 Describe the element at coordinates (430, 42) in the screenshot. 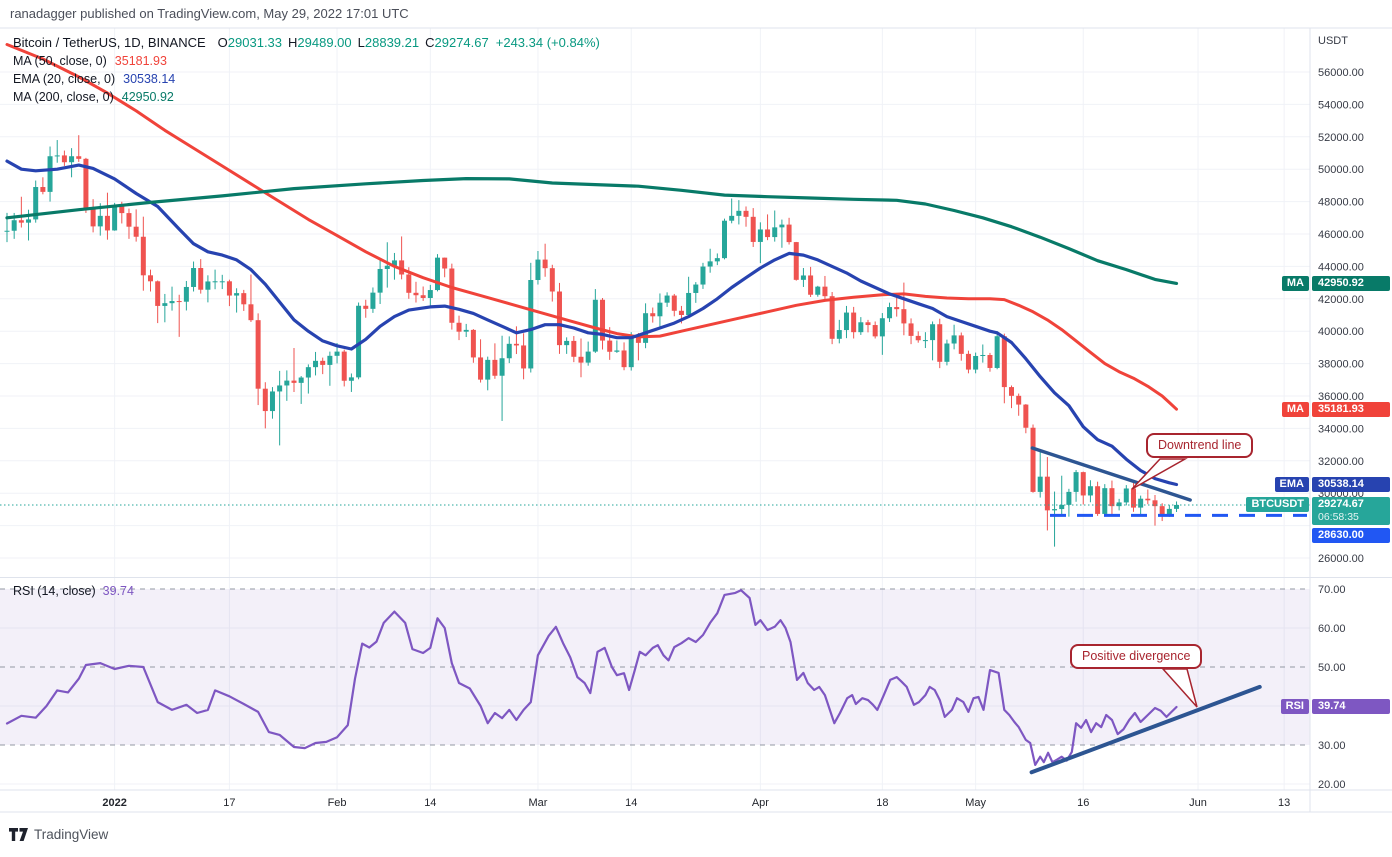

I see `close-label: C` at that location.